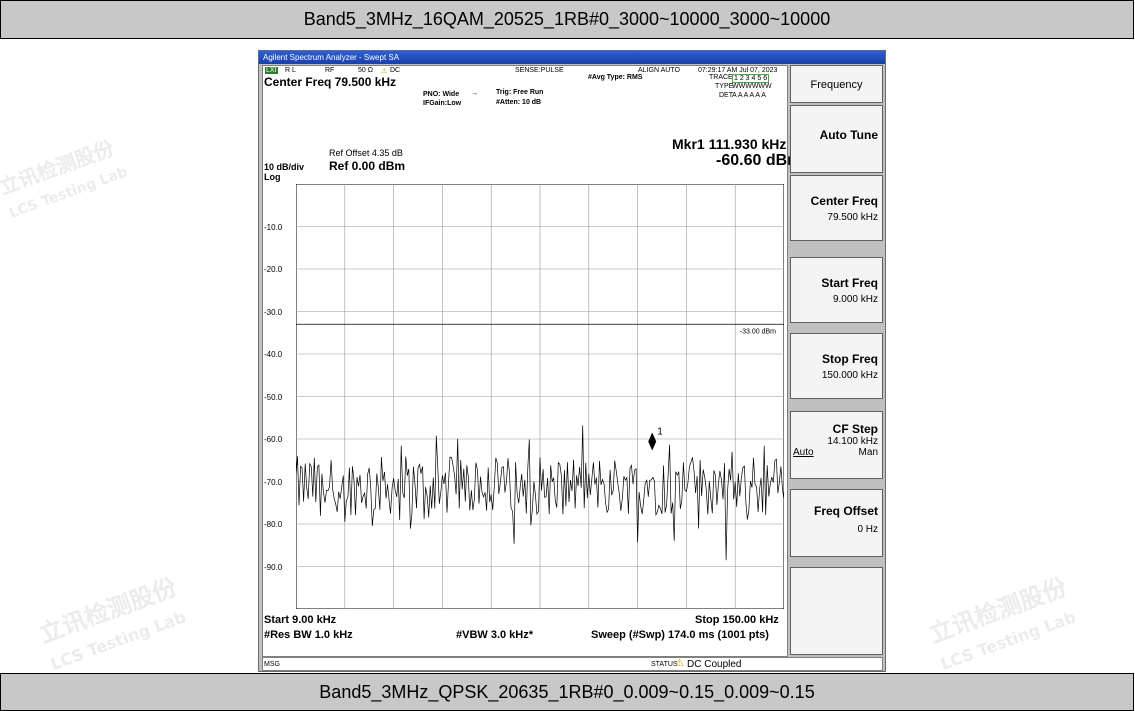 This screenshot has height=711, width=1135. What do you see at coordinates (474, 93) in the screenshot?
I see `arrow-icon: →` at bounding box center [474, 93].